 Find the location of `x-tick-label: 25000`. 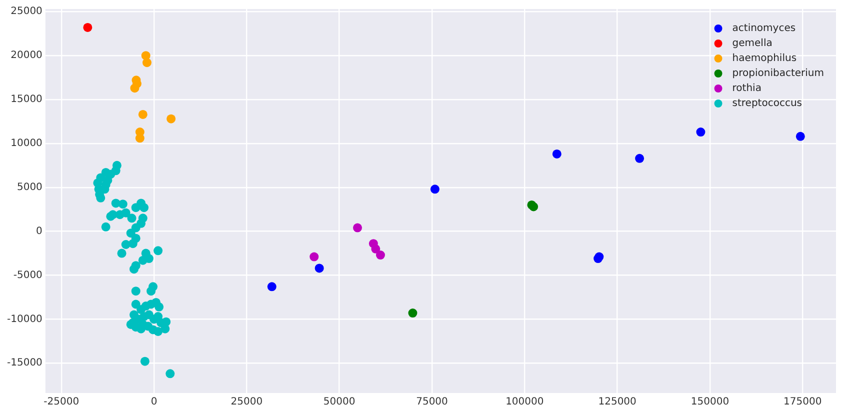

x-tick-label: 25000 is located at coordinates (246, 402).